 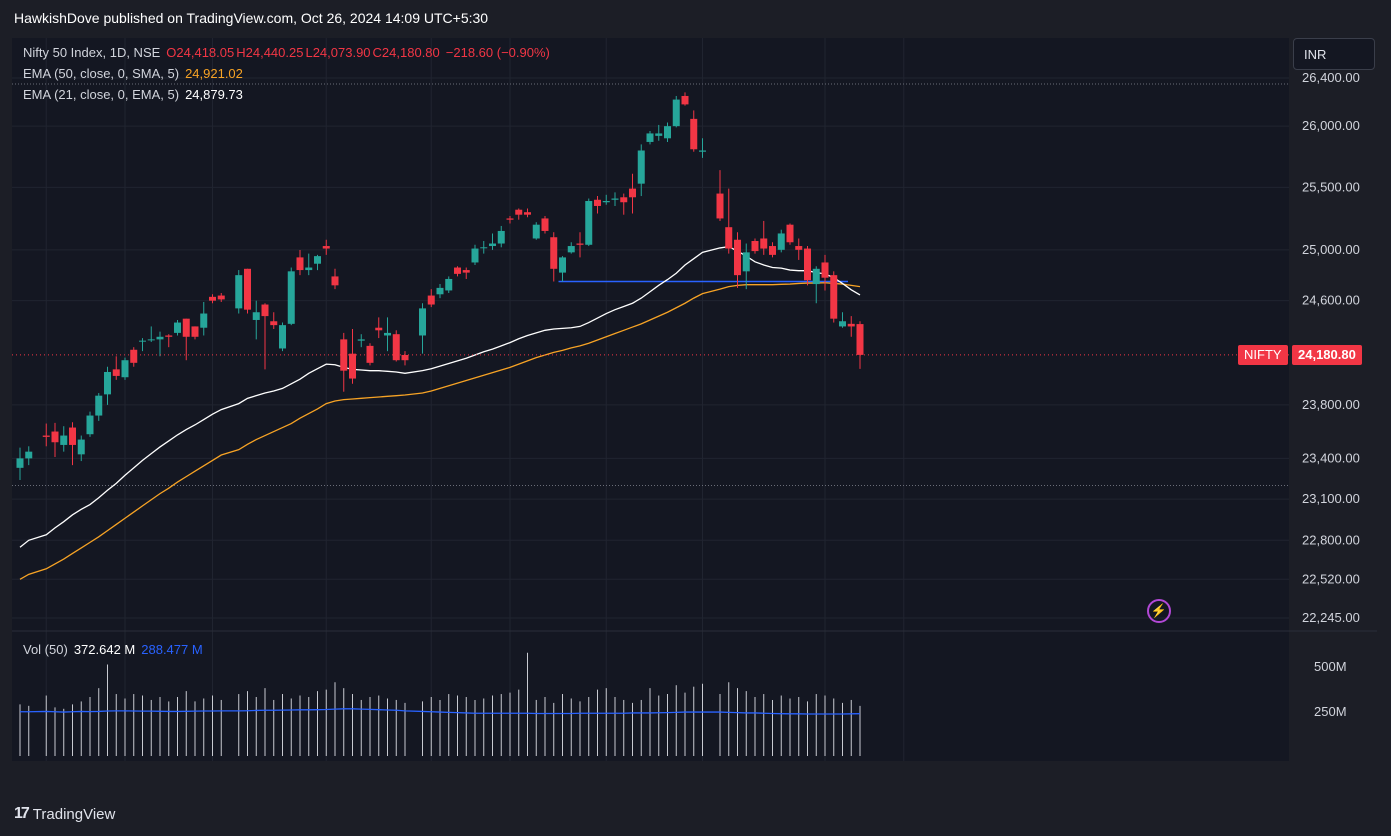 I want to click on volume-ma-line, so click(x=440, y=711).